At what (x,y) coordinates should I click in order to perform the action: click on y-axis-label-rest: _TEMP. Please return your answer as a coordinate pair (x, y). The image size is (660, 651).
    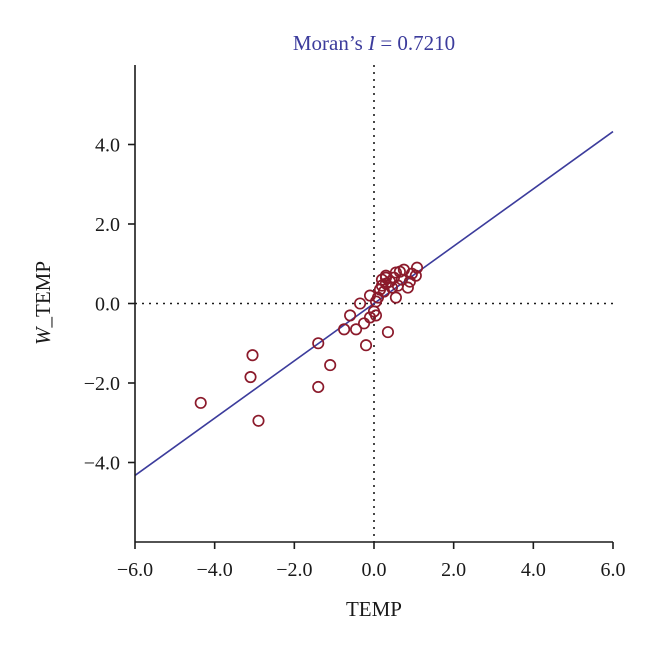
    Looking at the image, I should click on (43, 295).